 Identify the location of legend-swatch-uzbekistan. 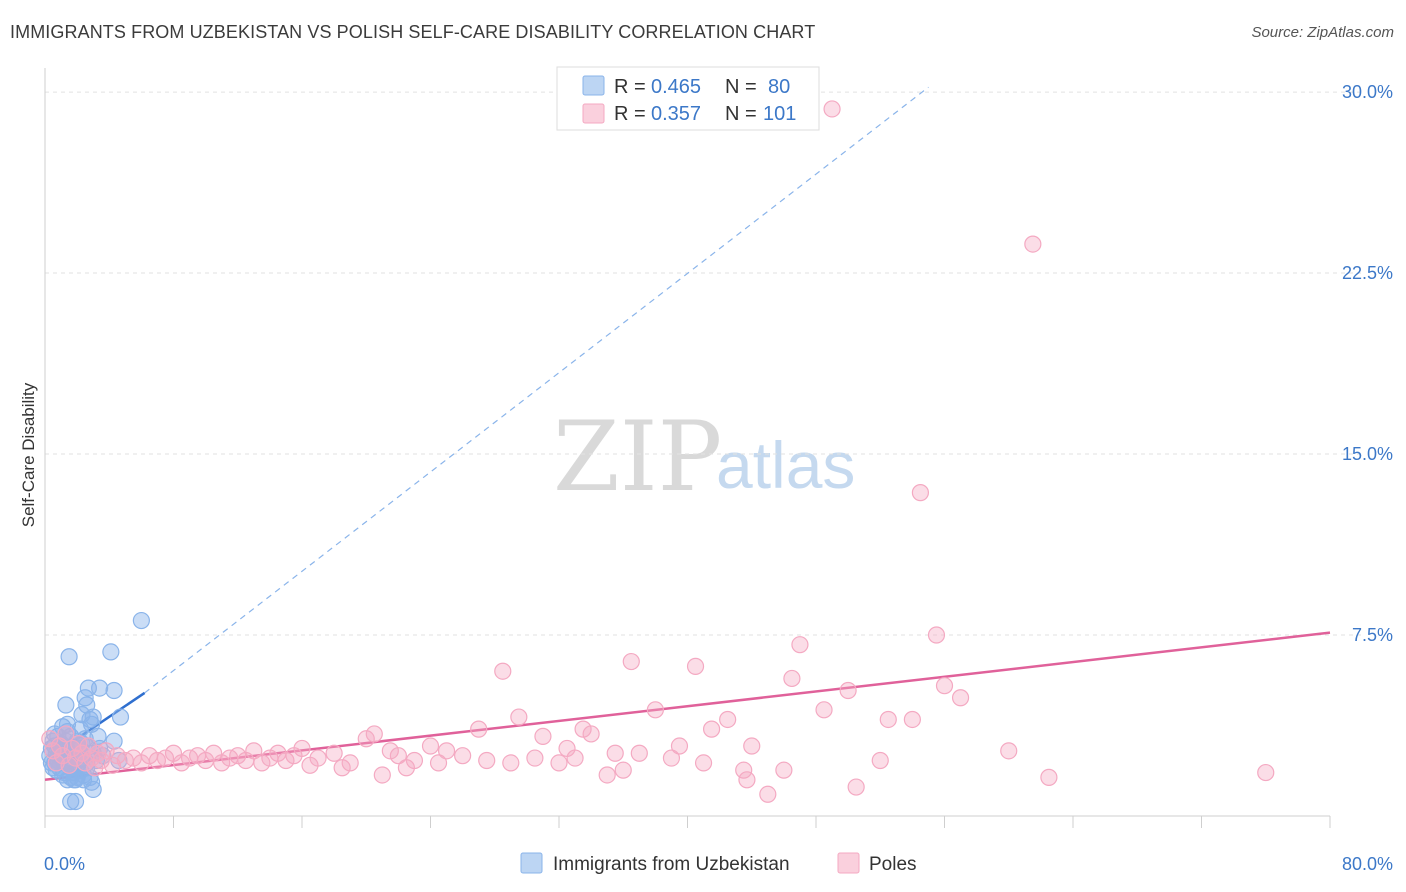
(593, 85).